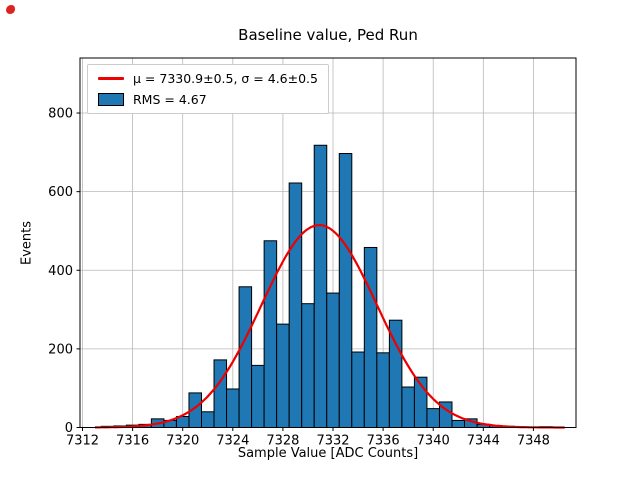  Describe the element at coordinates (60, 349) in the screenshot. I see `y-tick-label: 200` at that location.